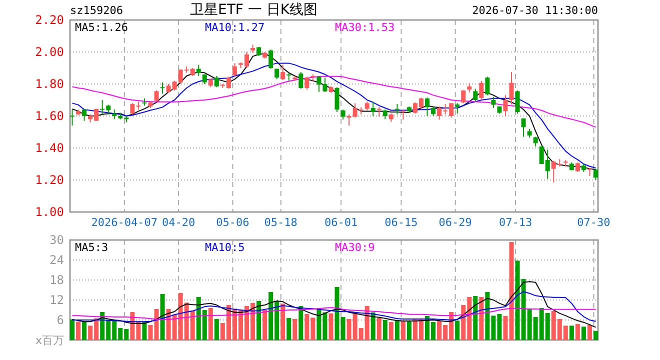  What do you see at coordinates (124, 222) in the screenshot?
I see `x-tick-label: 2026-04-07` at bounding box center [124, 222].